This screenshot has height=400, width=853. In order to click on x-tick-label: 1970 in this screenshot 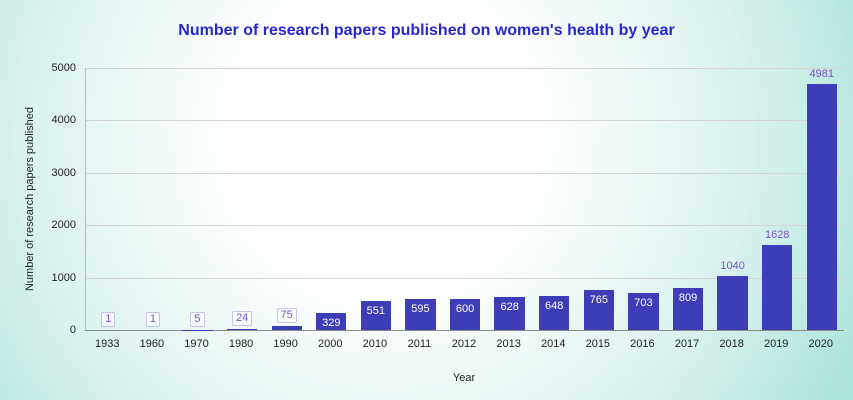, I will do `click(196, 344)`.